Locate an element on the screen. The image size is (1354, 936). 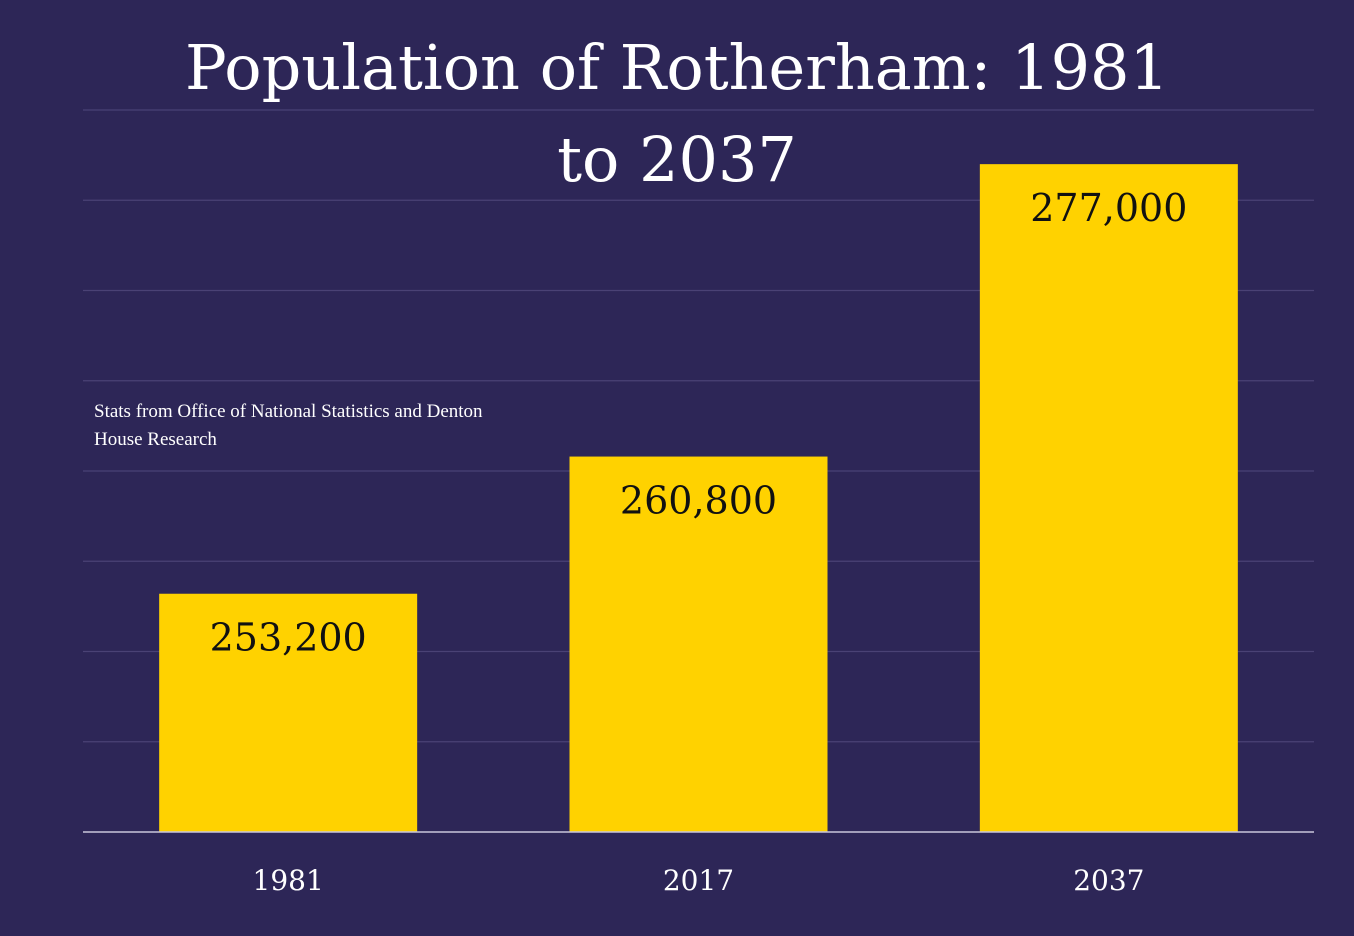
x-tick-label-2017: 2017 is located at coordinates (698, 880).